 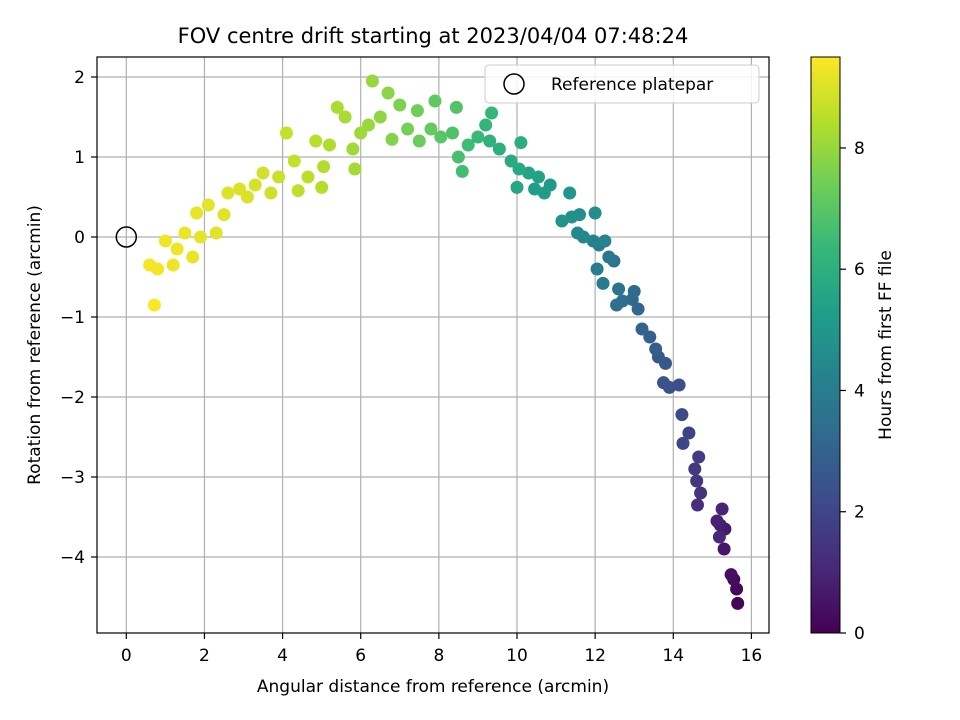 What do you see at coordinates (859, 391) in the screenshot?
I see `colorbar-tick-label: 4` at bounding box center [859, 391].